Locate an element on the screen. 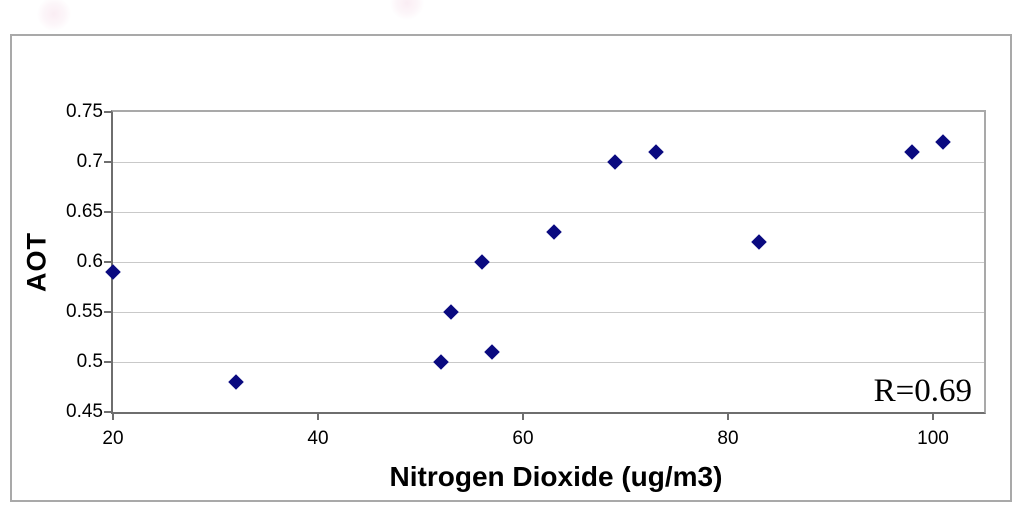  y-tick-label: 0.7 is located at coordinates (89, 161).